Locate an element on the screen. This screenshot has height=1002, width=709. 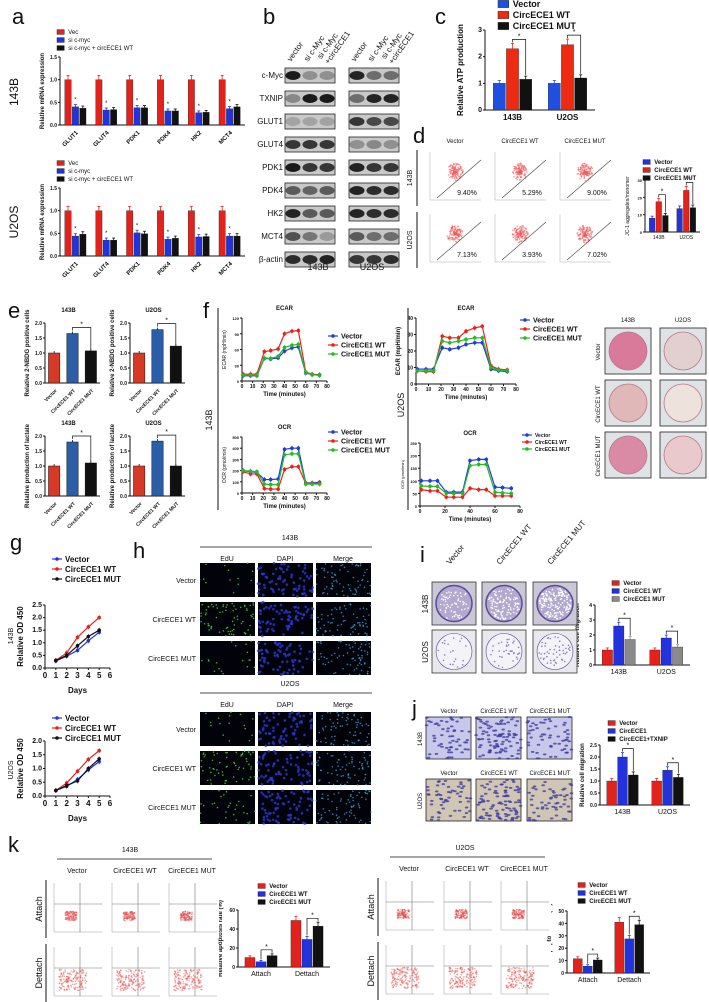
y-axis-title: ECAR (mpH/min) is located at coordinates (399, 351).